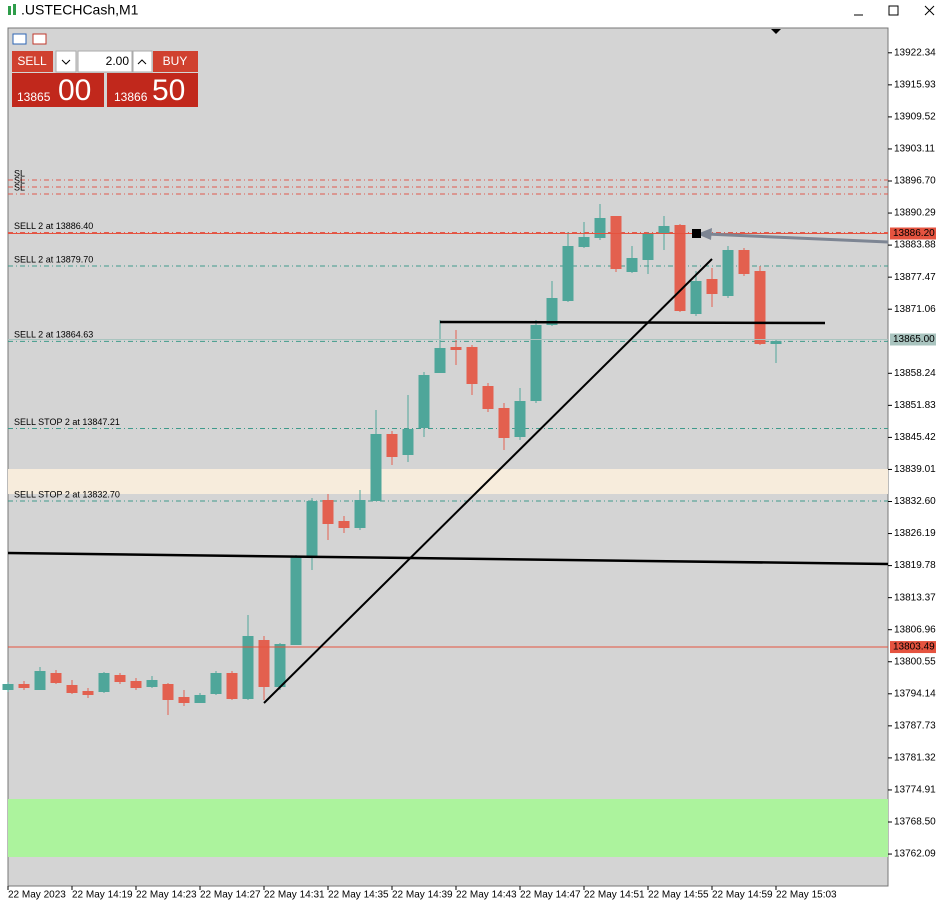  I want to click on y-tick-label: 13774.91, so click(915, 790).